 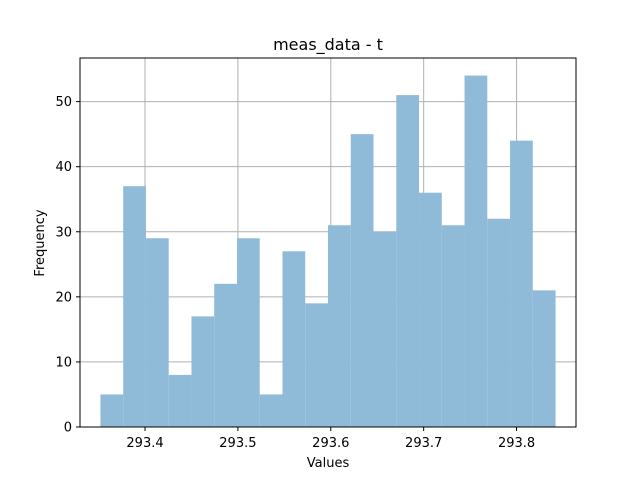 I want to click on x-tick-label: 293.7, so click(x=423, y=443).